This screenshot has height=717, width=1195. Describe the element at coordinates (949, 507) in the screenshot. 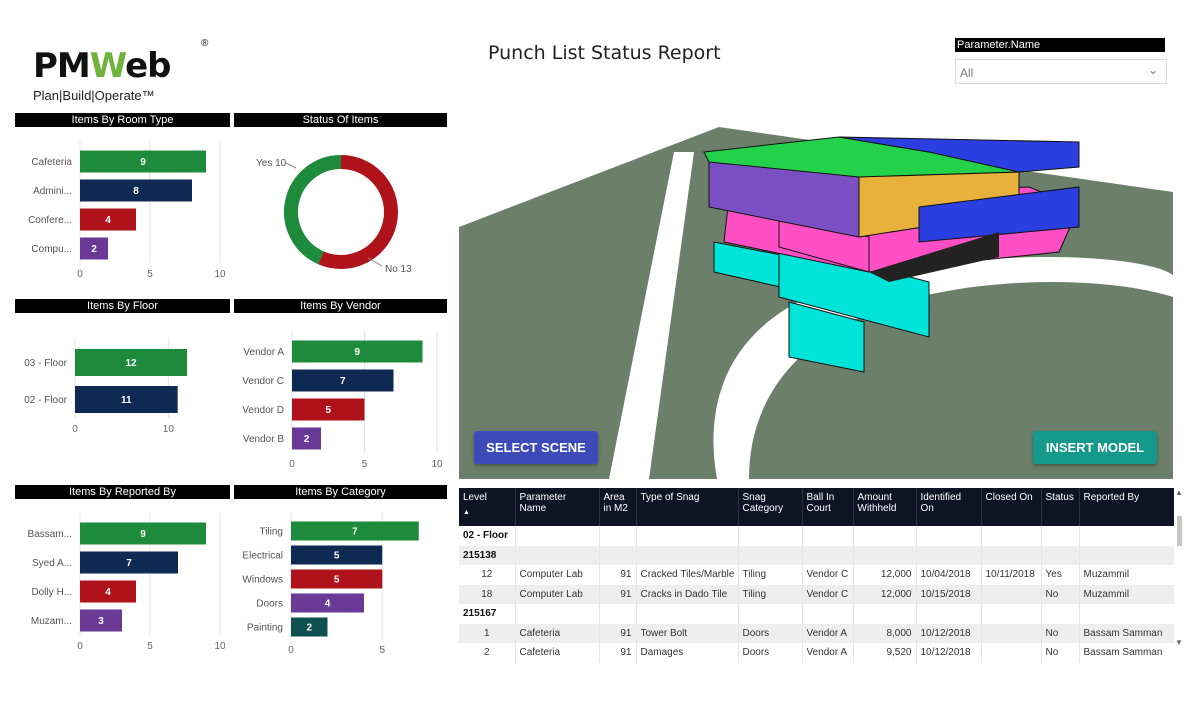

I see `column-header: Identified On` at that location.